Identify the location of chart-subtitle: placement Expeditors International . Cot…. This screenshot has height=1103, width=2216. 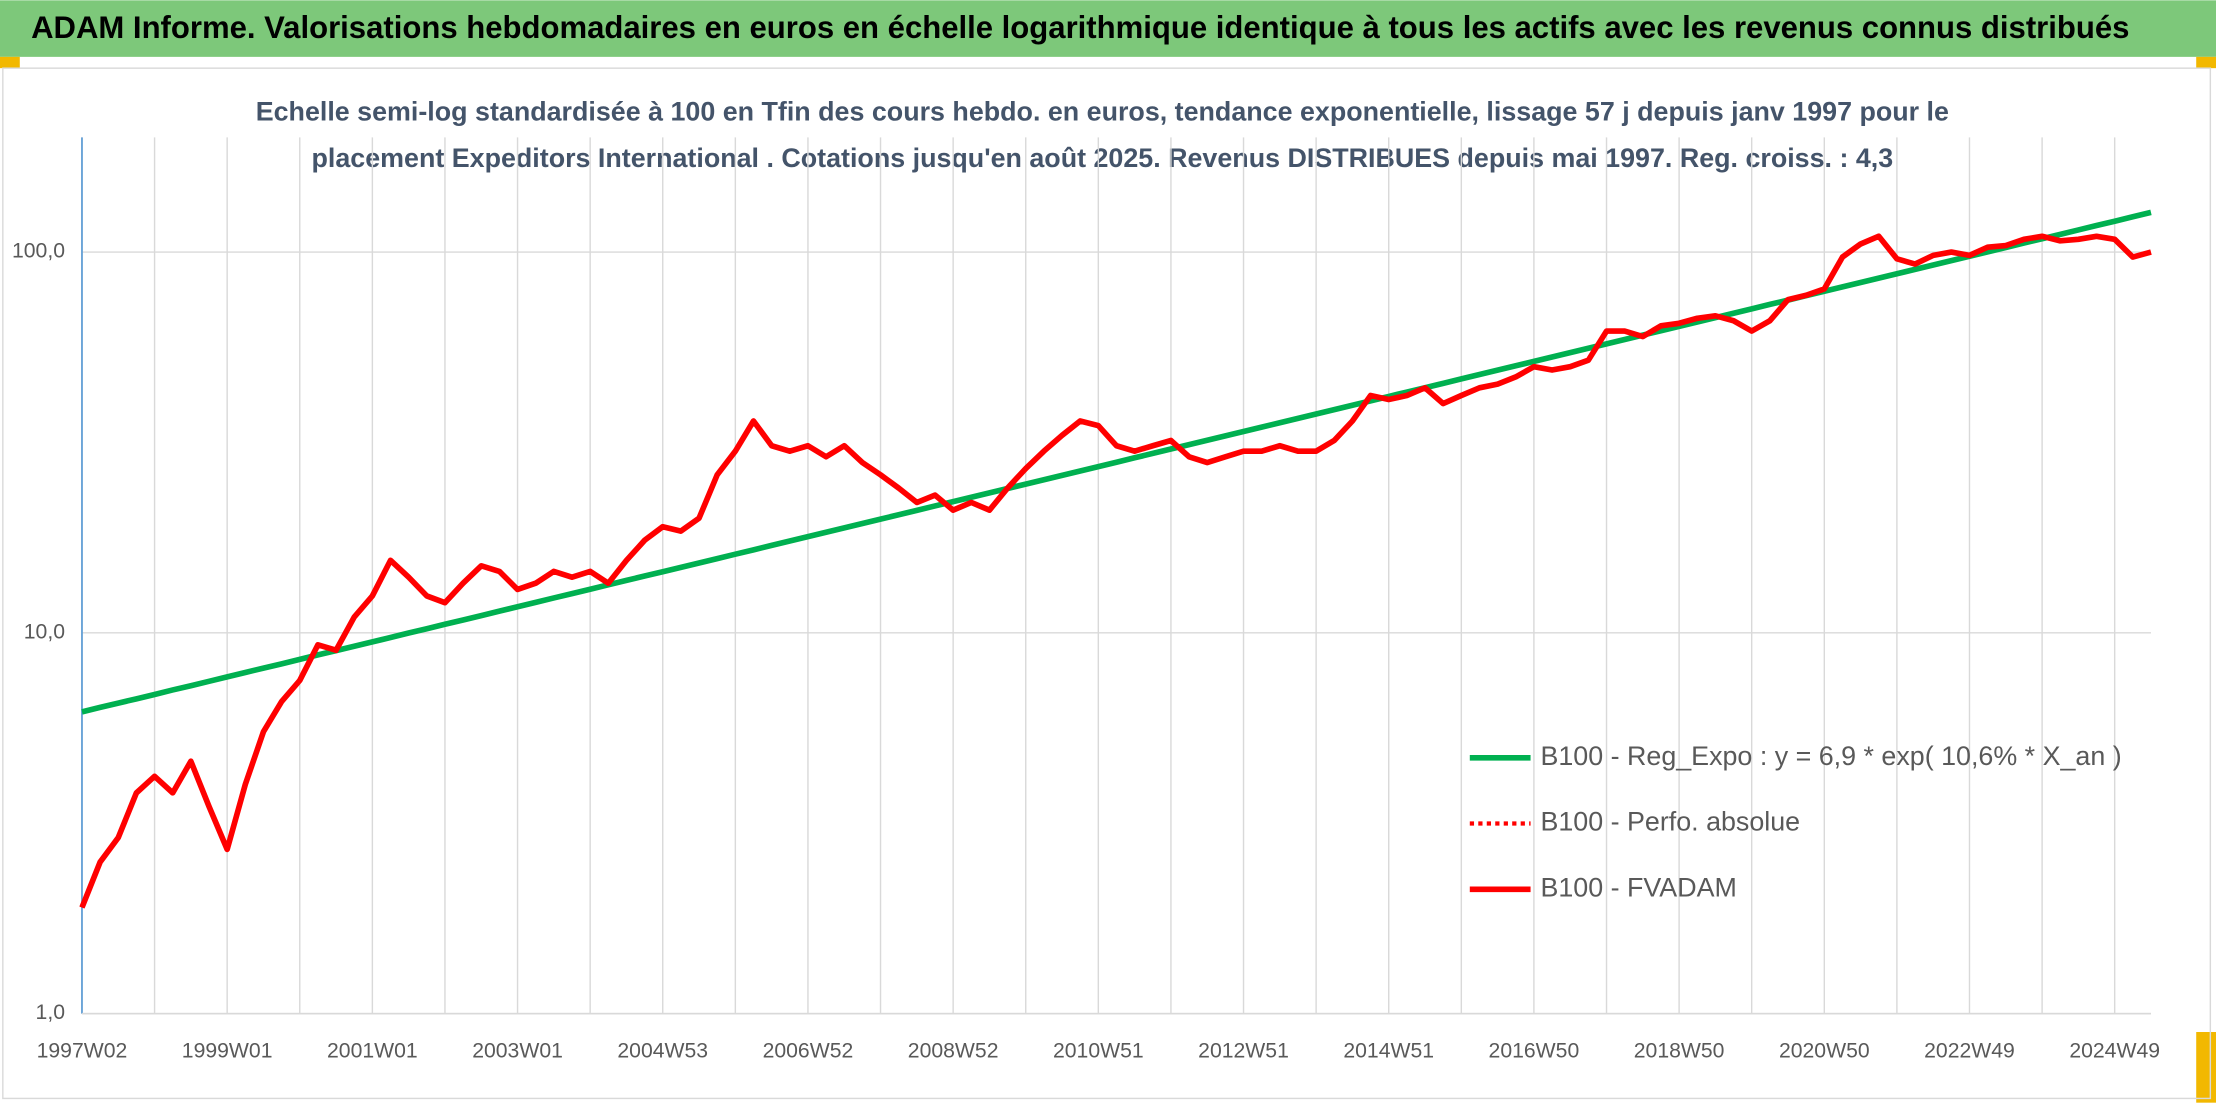
(1103, 158).